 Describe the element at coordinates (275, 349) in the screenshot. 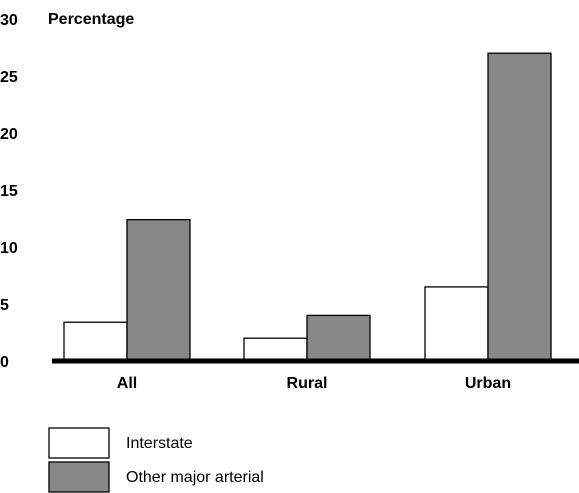

I see `bar-rural-interstate` at that location.